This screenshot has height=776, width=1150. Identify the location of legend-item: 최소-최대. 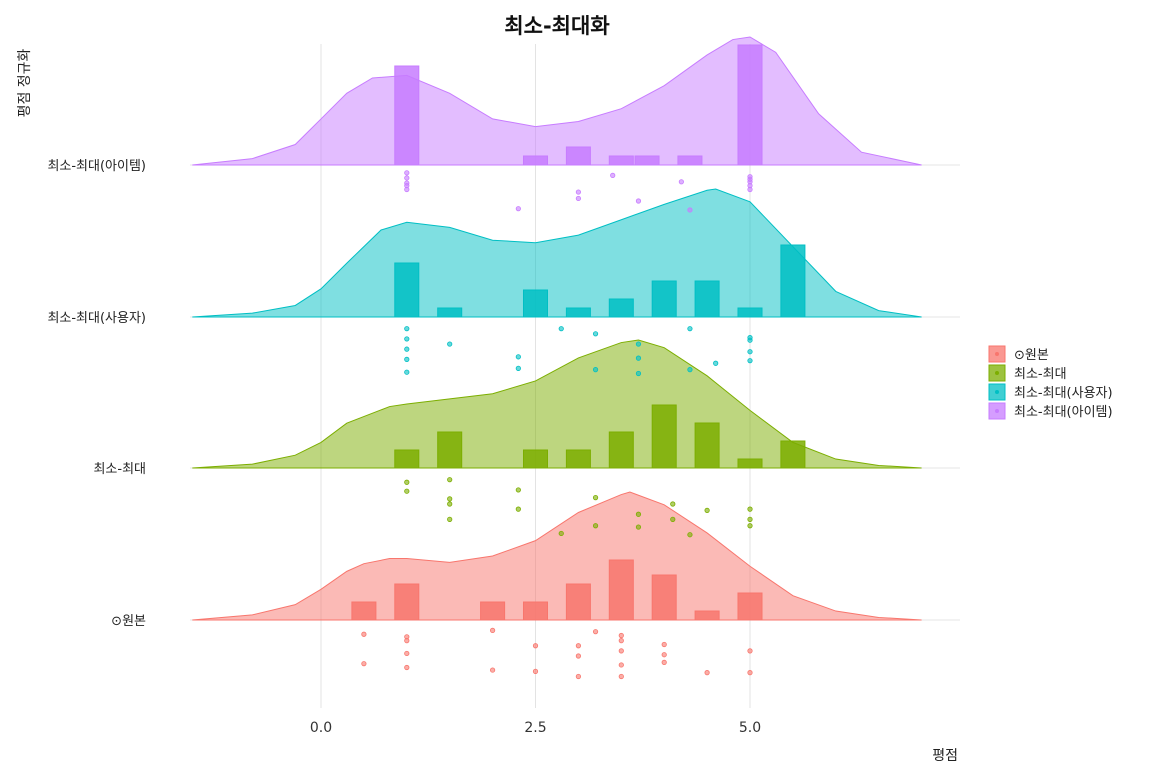
(1027, 373).